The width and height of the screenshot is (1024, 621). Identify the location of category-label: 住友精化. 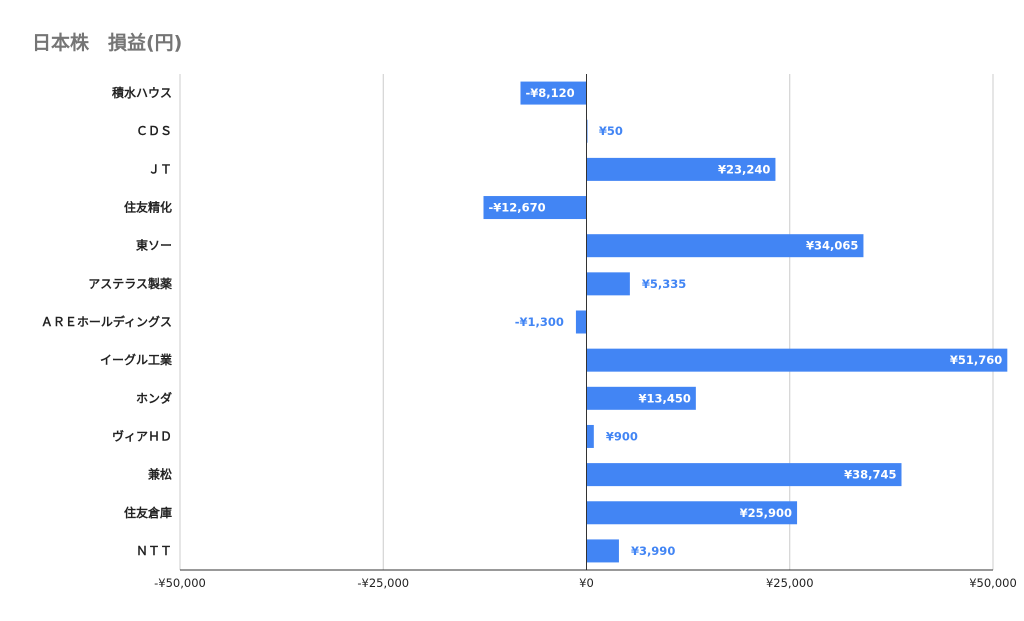
(148, 207).